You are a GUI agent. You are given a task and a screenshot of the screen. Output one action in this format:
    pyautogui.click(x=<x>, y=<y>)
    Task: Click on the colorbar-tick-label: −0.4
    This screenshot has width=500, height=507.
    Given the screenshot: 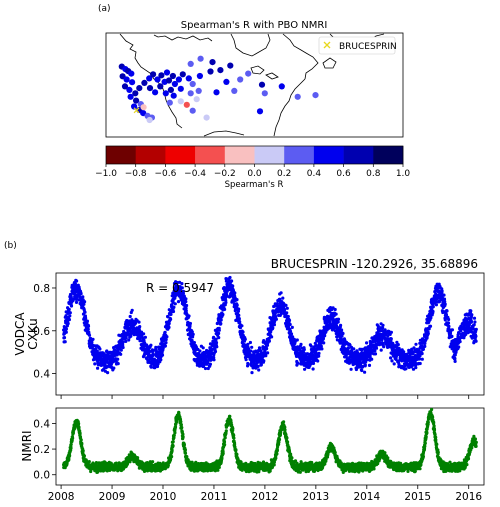 What is the action you would take?
    pyautogui.click(x=195, y=174)
    